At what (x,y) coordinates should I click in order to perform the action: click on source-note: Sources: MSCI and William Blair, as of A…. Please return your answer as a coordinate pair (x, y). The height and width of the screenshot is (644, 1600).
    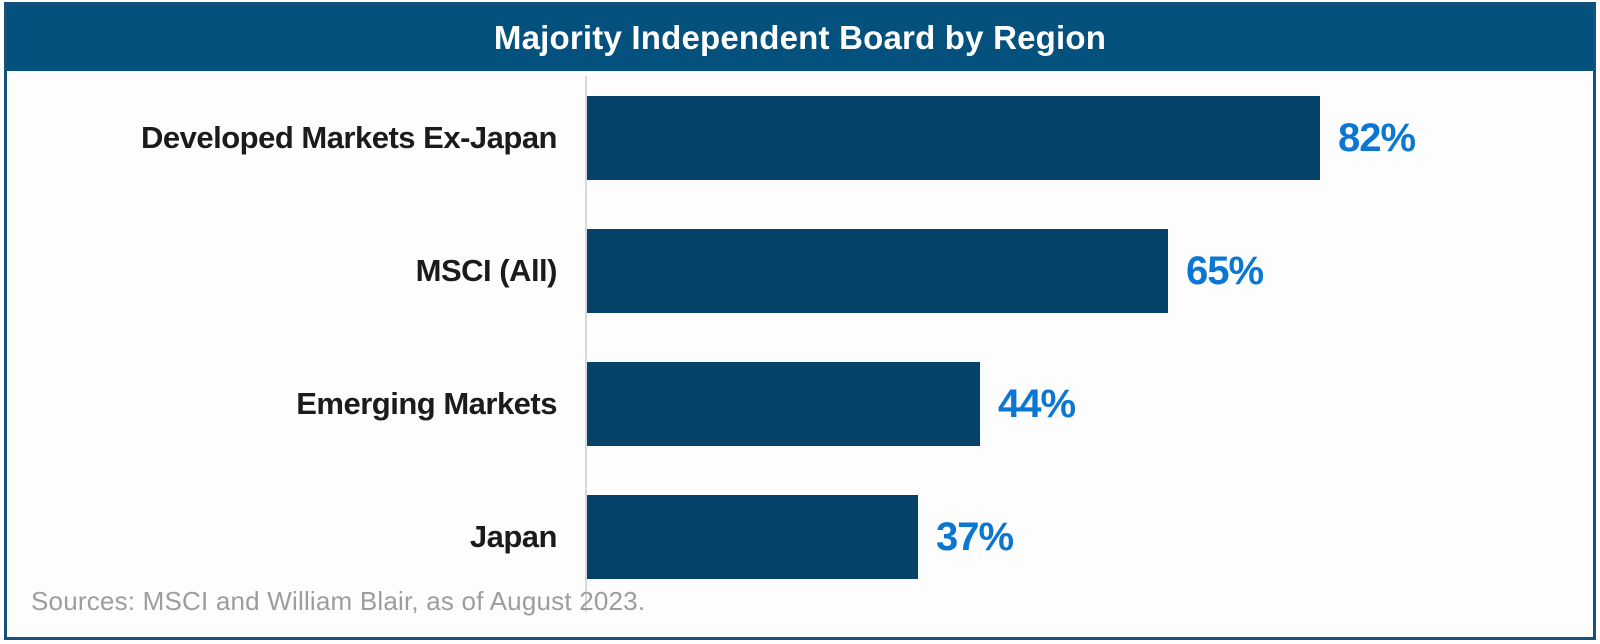
    Looking at the image, I should click on (338, 601).